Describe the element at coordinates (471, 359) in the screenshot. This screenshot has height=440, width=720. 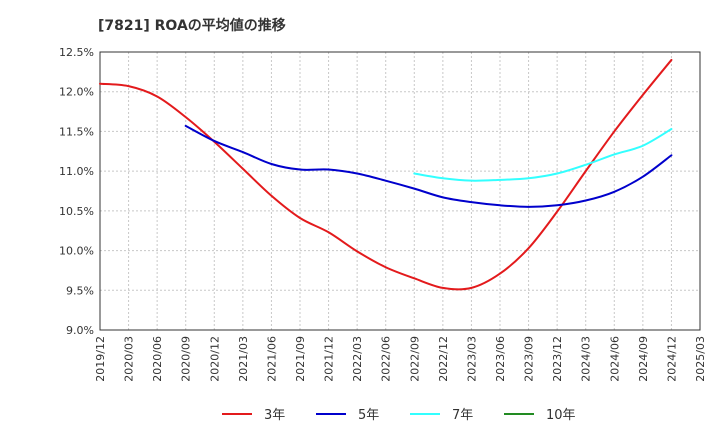
I see `x-tick-label: 2023/03` at that location.